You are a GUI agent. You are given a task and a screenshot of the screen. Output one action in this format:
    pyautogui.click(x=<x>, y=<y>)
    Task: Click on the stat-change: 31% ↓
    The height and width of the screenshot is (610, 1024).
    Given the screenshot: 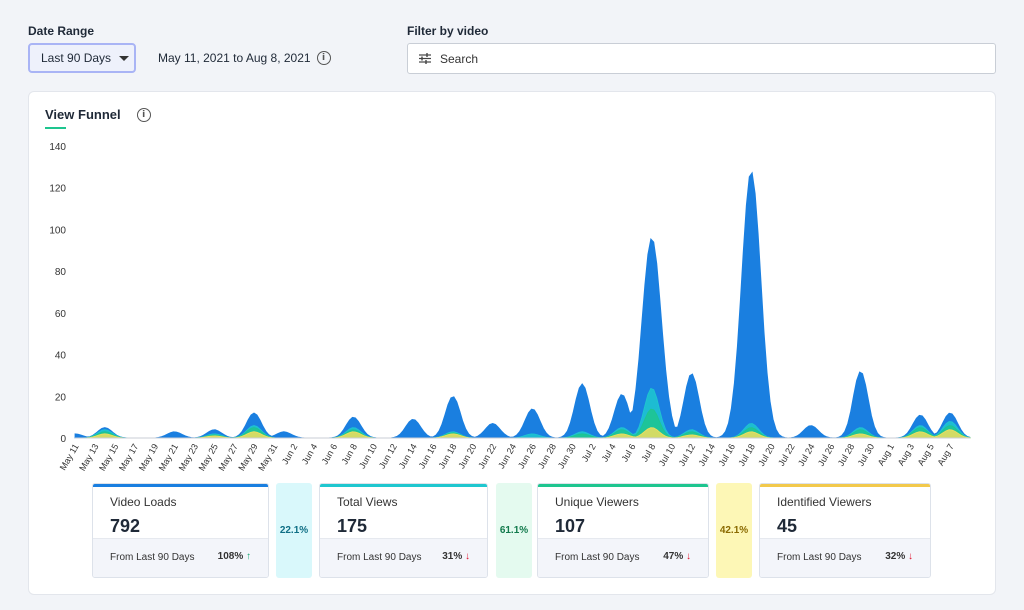 What is the action you would take?
    pyautogui.click(x=456, y=556)
    